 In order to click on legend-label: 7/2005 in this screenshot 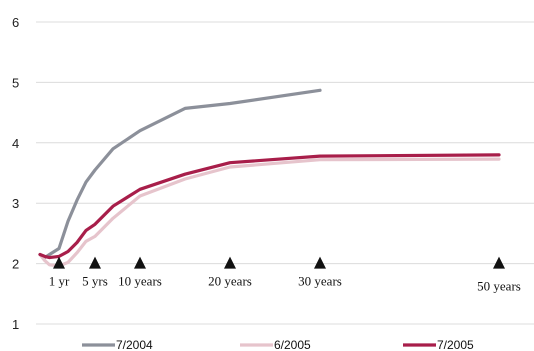, I will do `click(455, 344)`.